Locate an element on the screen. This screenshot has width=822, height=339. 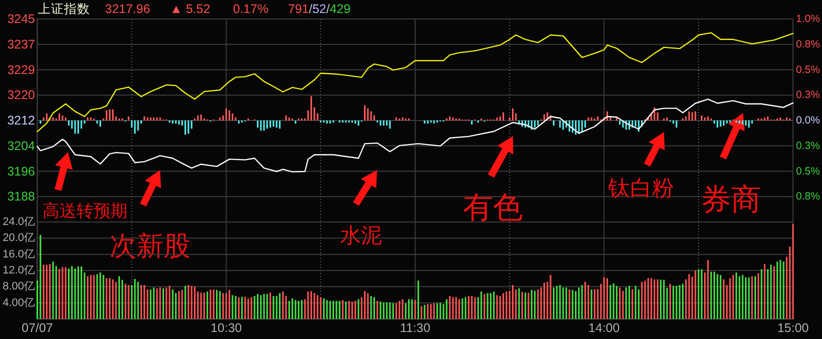
text: 791/52/429 is located at coordinates (319, 9).